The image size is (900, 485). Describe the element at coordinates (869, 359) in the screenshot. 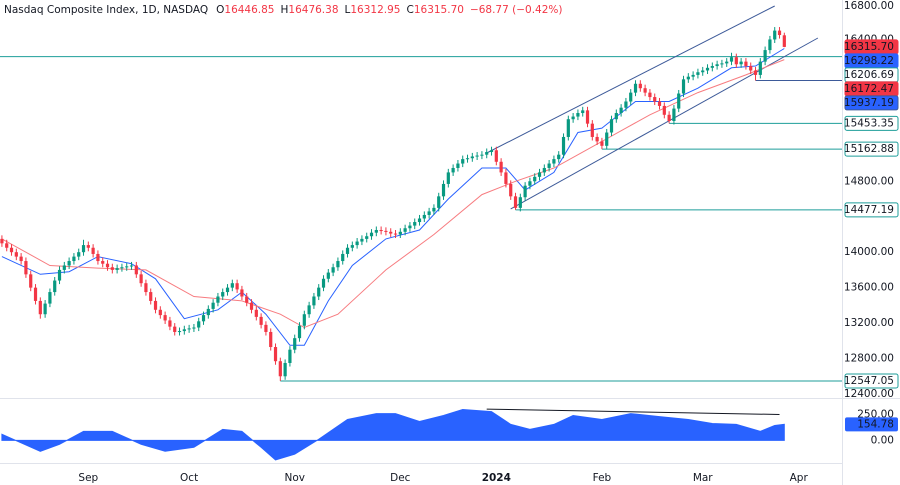

I see `y-tick-label: 12800.00` at that location.